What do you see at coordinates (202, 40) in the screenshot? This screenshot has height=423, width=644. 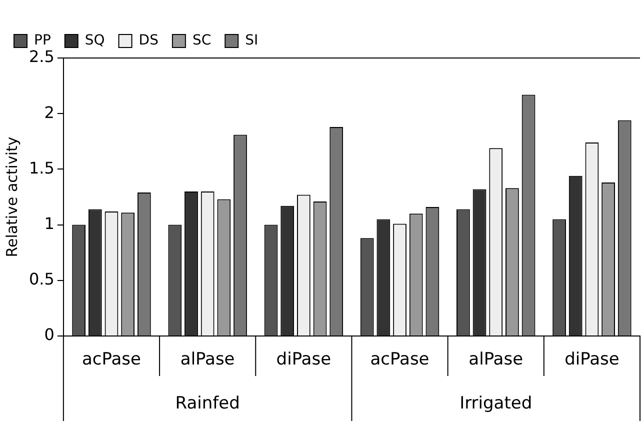 I see `legend-label: SC` at bounding box center [202, 40].